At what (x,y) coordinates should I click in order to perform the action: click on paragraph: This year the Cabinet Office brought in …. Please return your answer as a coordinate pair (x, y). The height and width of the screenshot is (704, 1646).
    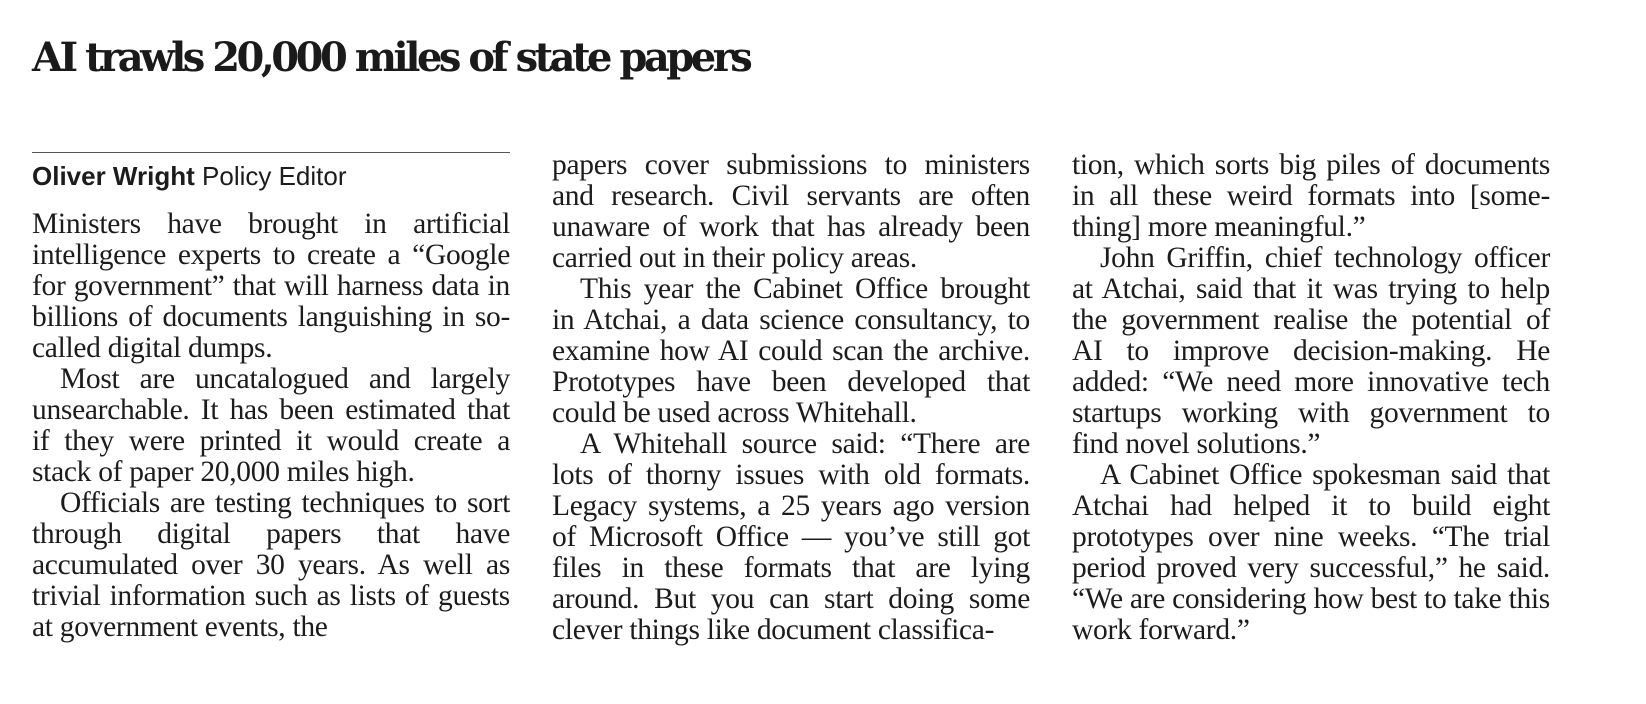
    Looking at the image, I should click on (791, 351).